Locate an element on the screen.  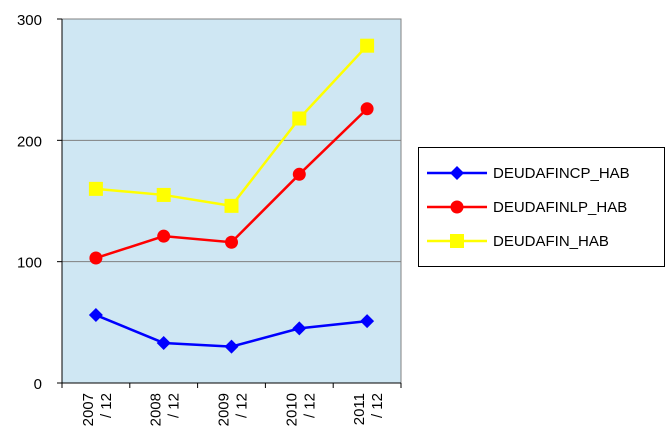
legend-label: DEUDAFIN_HAB is located at coordinates (551, 241).